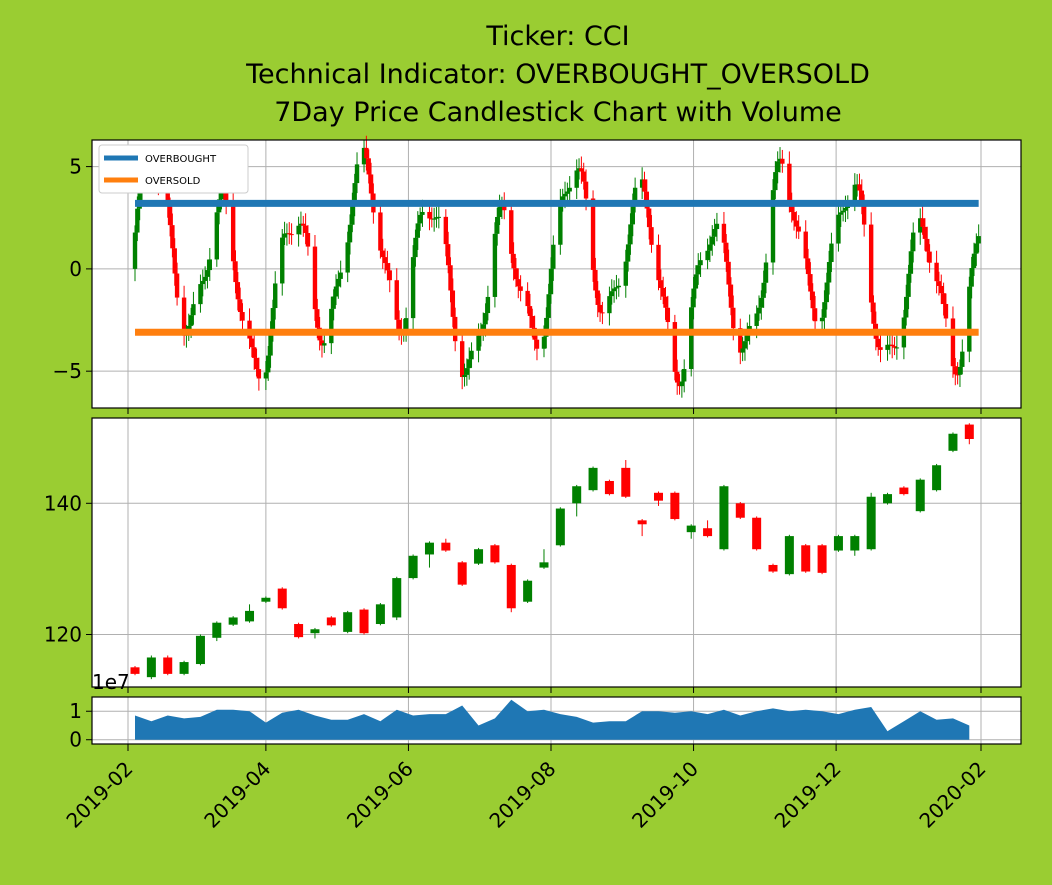 The image size is (1052, 885). I want to click on legend-label-oversold: OVERSOLD, so click(173, 181).